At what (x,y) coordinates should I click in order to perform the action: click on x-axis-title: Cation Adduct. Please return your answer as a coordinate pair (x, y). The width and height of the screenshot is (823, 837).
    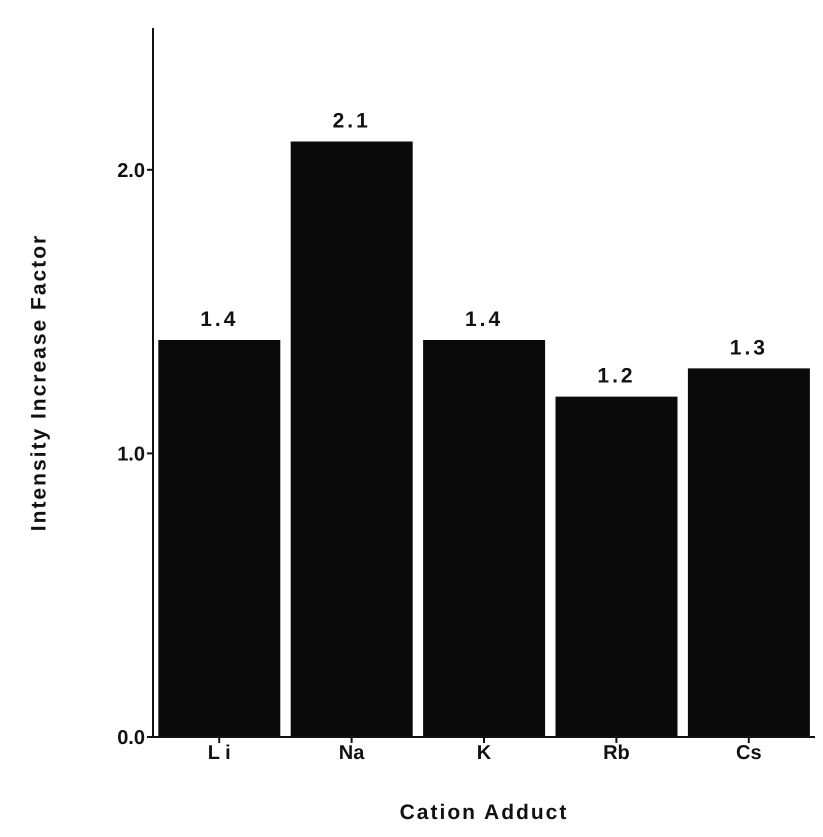
    Looking at the image, I should click on (484, 812).